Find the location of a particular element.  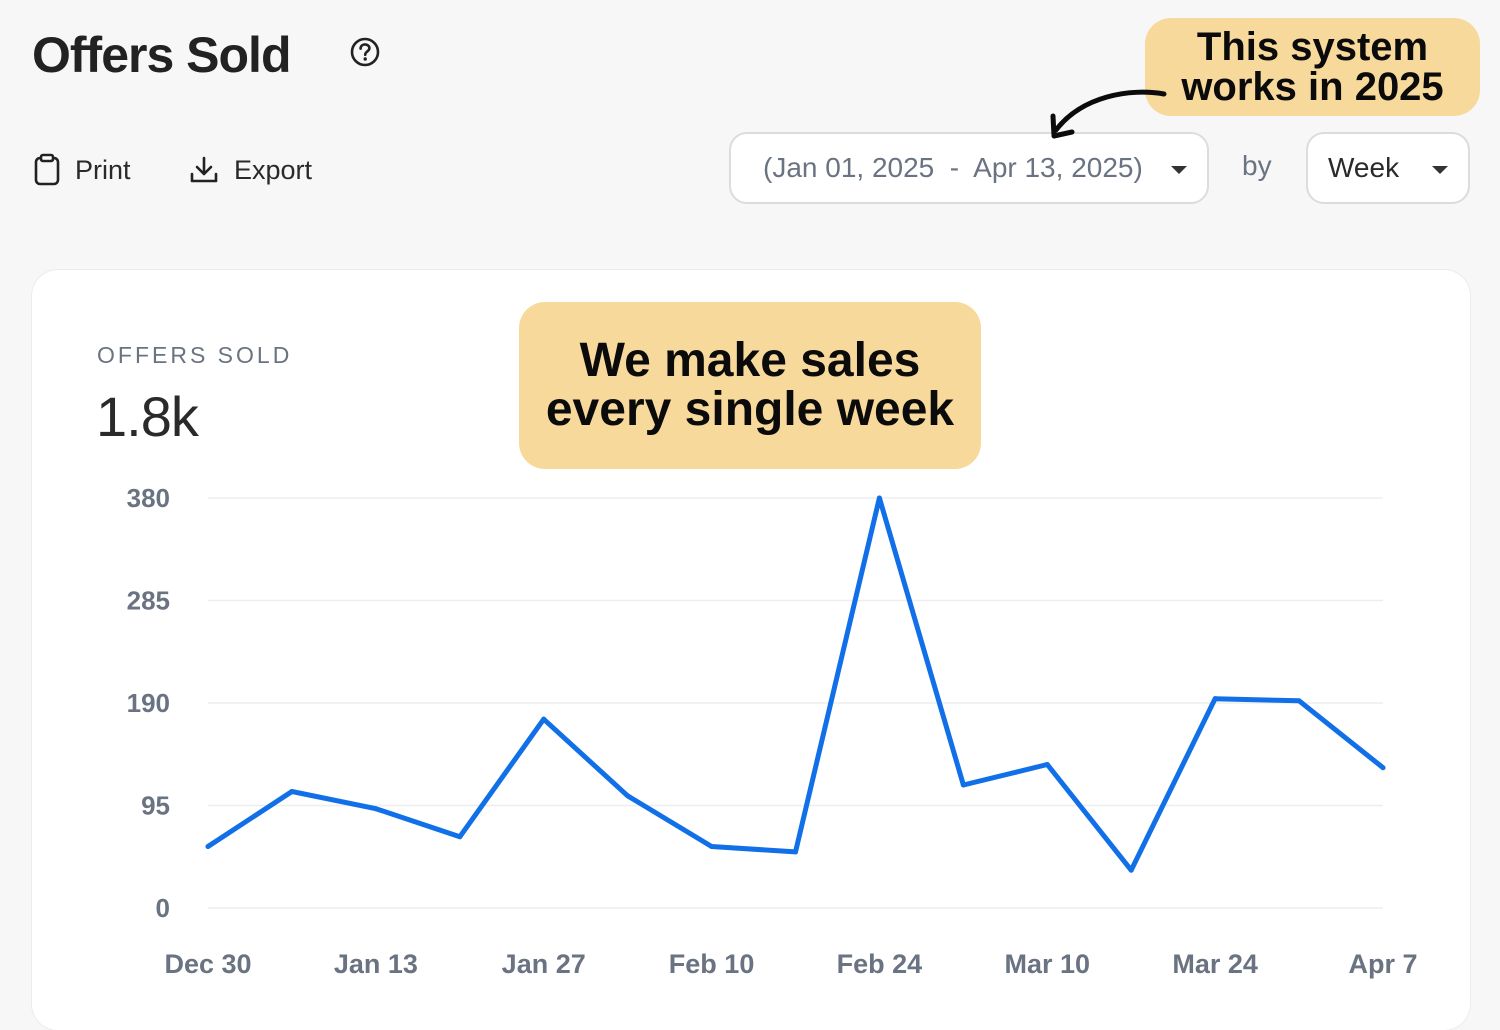

clipboard-icon is located at coordinates (47, 169).